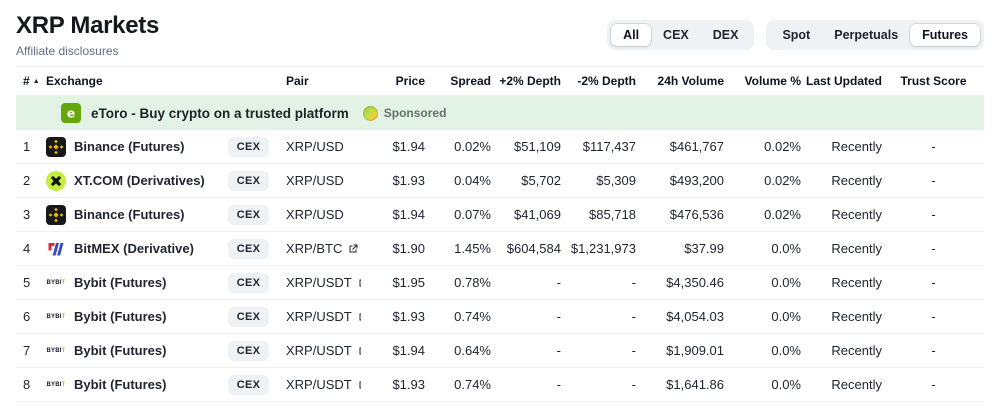 The width and height of the screenshot is (1000, 412). Describe the element at coordinates (67, 51) in the screenshot. I see `affiliate-disclosures-link: Affiliate disclosures` at that location.